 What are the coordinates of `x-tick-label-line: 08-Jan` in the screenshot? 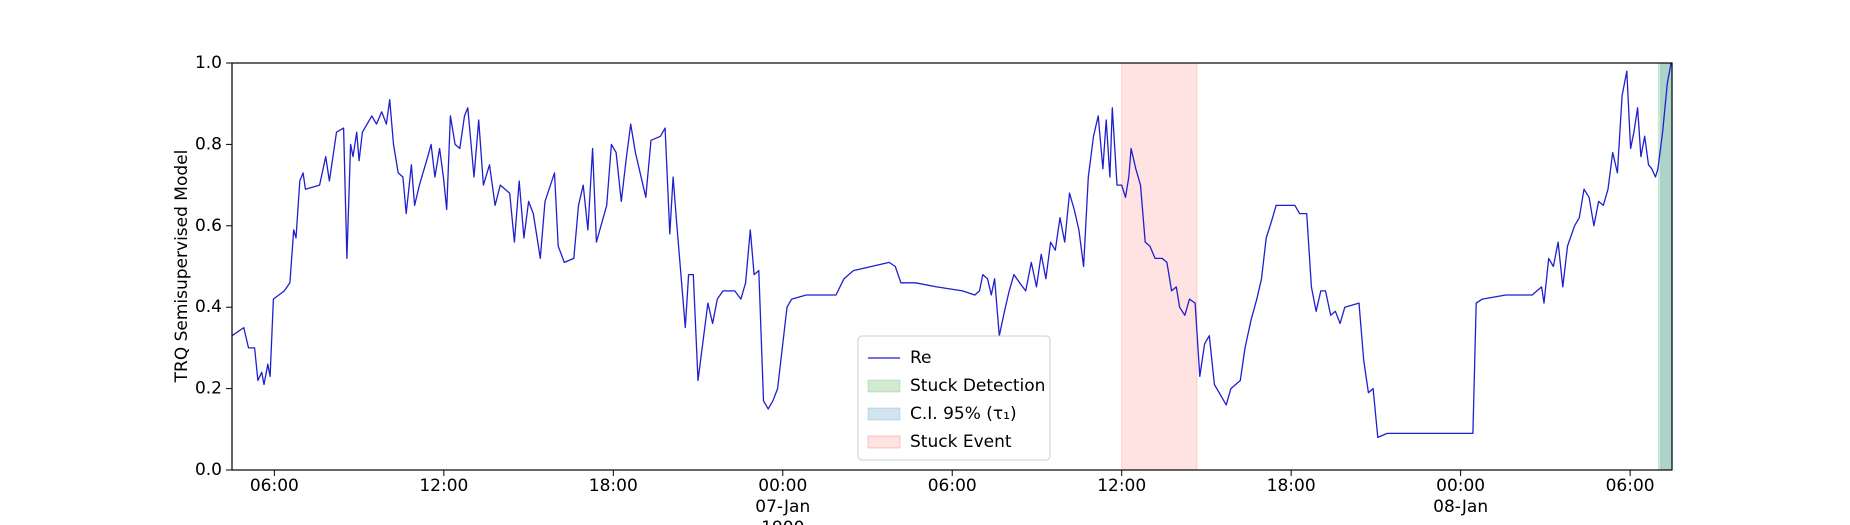 It's located at (1460, 507).